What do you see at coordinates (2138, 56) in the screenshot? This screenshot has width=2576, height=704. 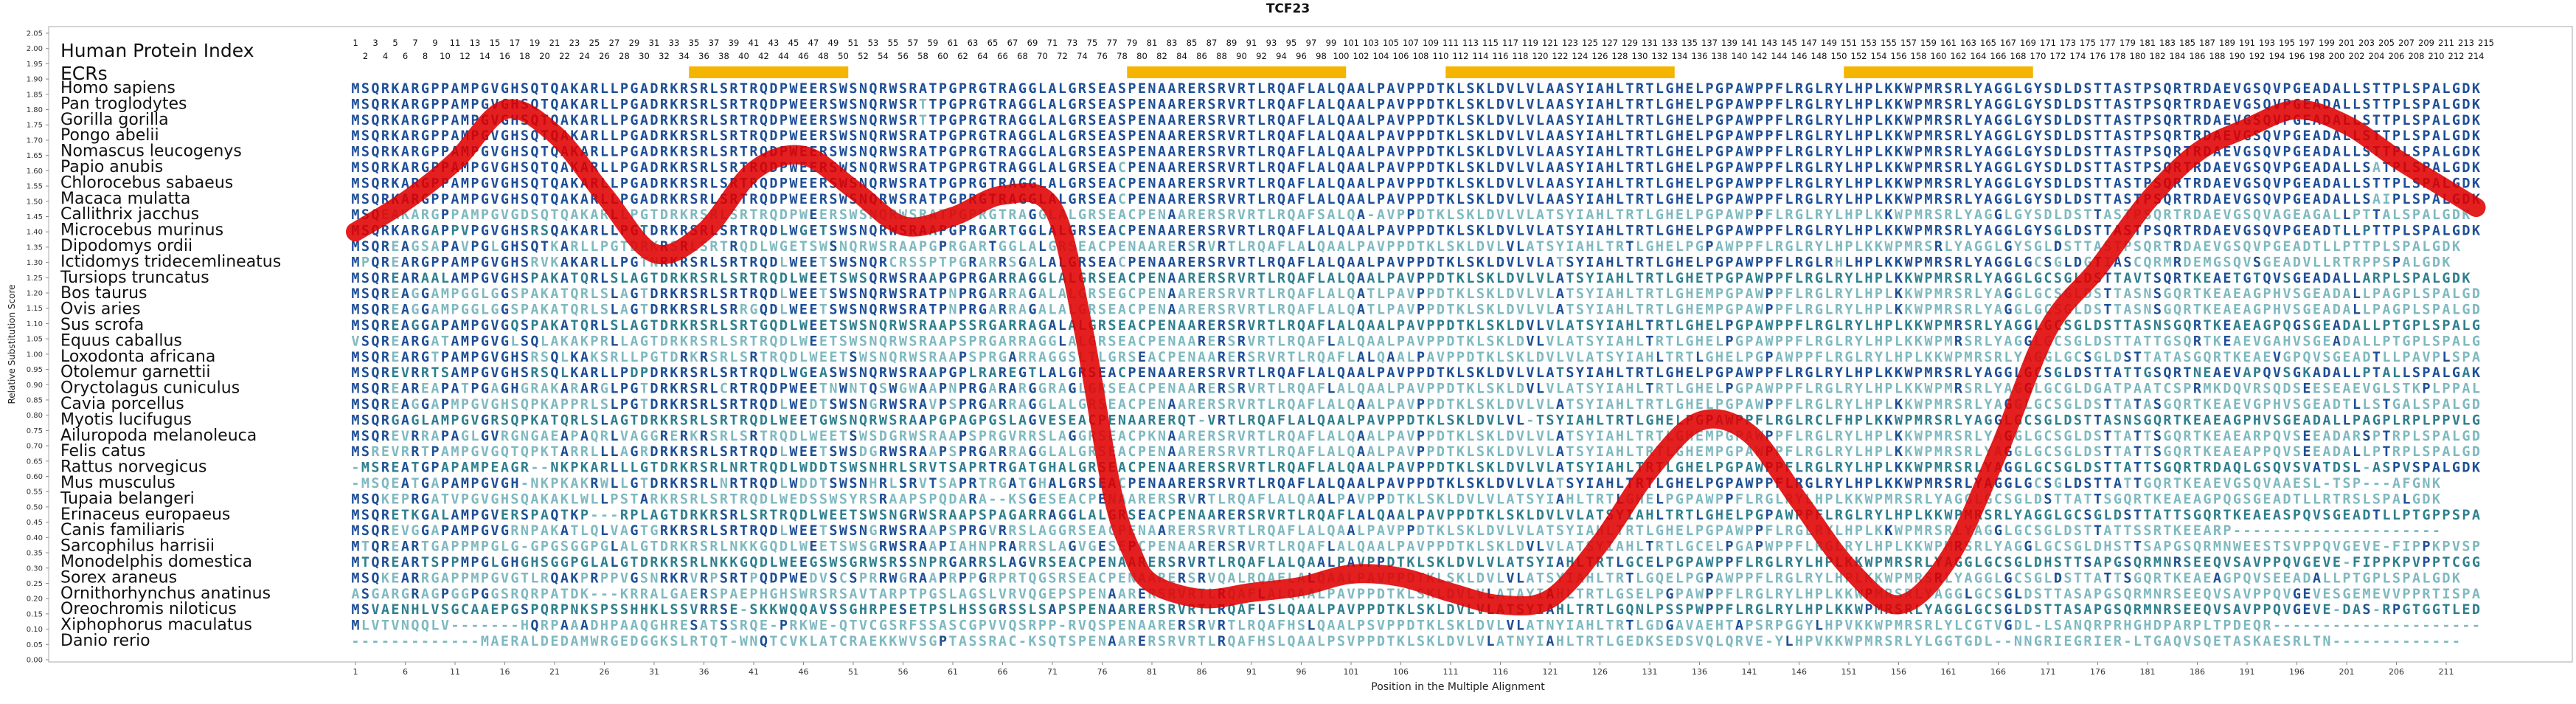 I see `protein-index-number: 180` at bounding box center [2138, 56].